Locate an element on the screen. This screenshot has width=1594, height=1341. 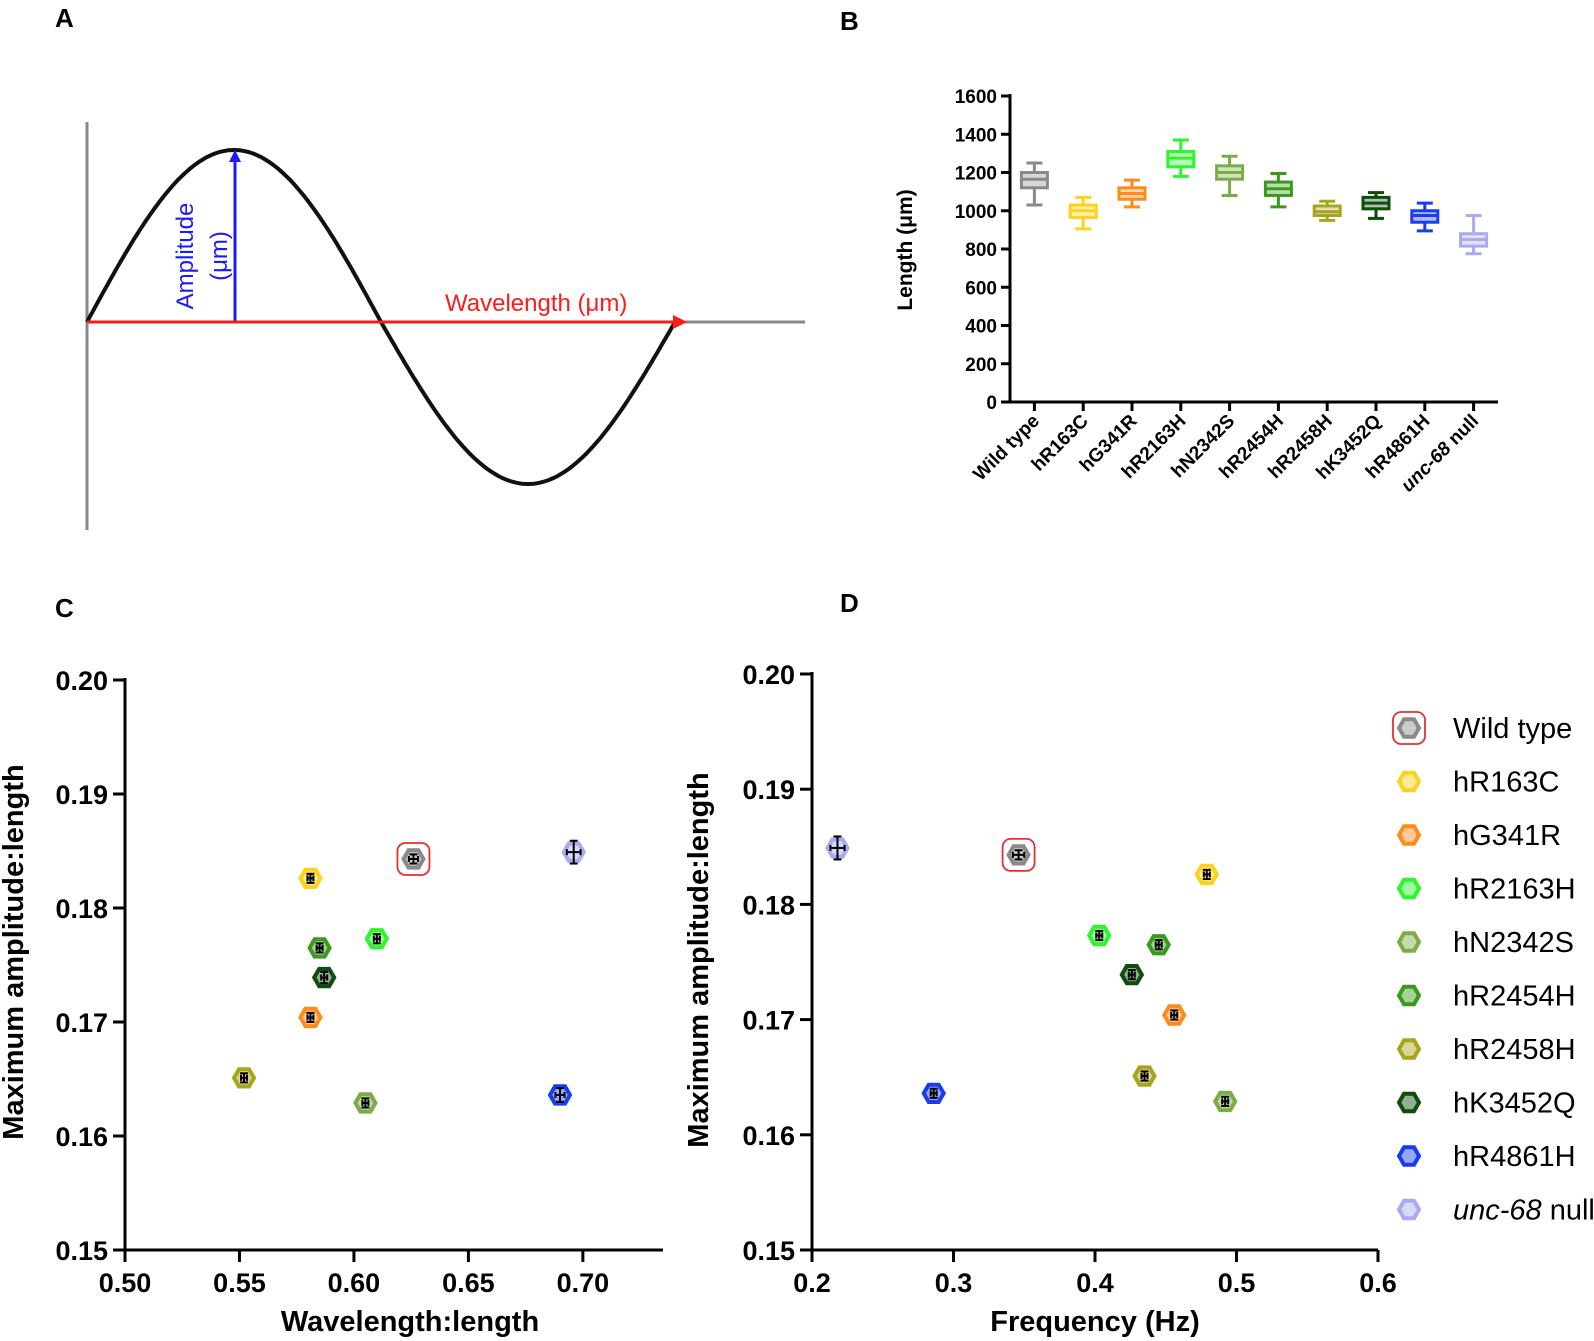
legend-label: unc-68 null is located at coordinates (1523, 1211).